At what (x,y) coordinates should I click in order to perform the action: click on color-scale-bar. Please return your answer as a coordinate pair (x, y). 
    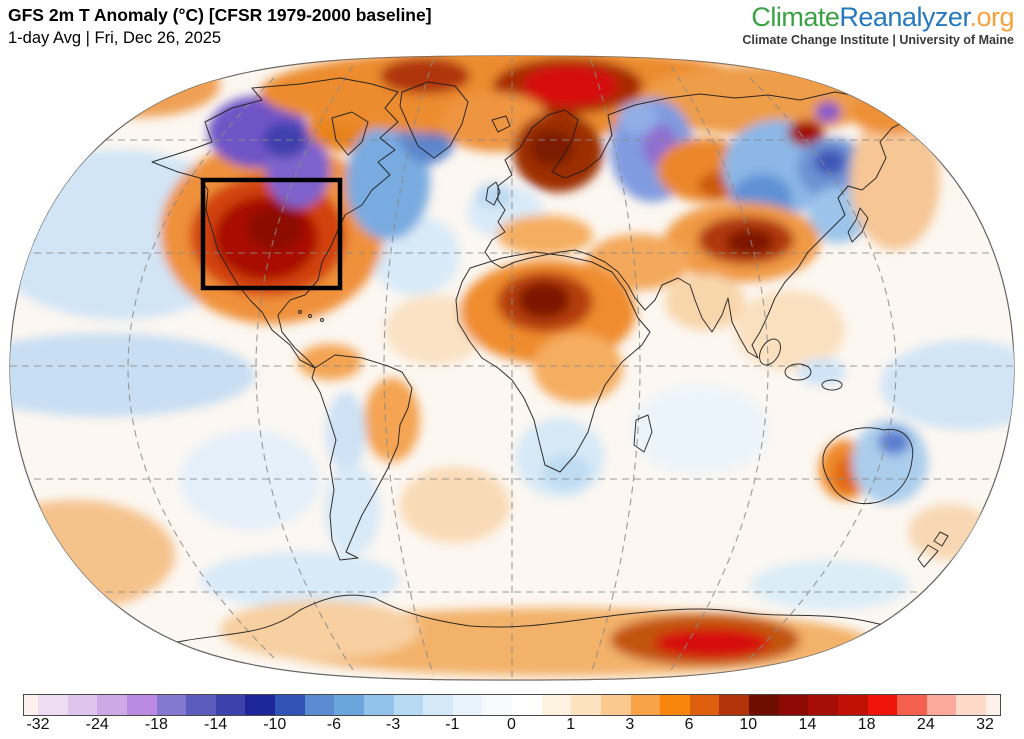
    Looking at the image, I should click on (512, 705).